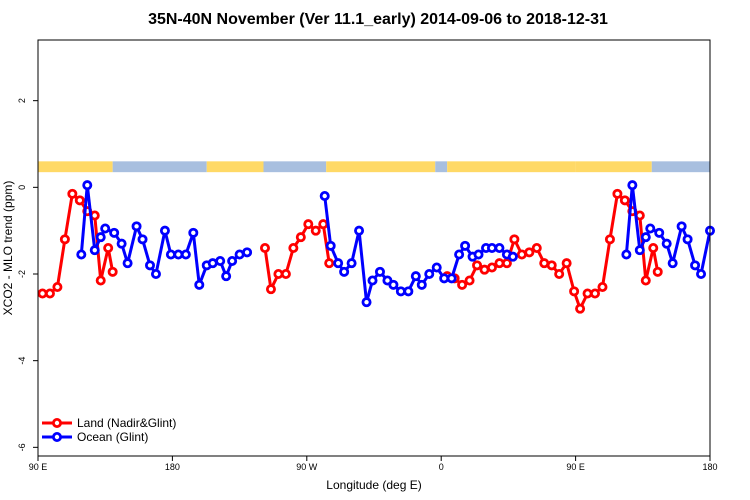 This screenshot has width=750, height=500. Describe the element at coordinates (8, 248) in the screenshot. I see `y-axis-label: XCO2 - MLO trend (ppm)` at that location.